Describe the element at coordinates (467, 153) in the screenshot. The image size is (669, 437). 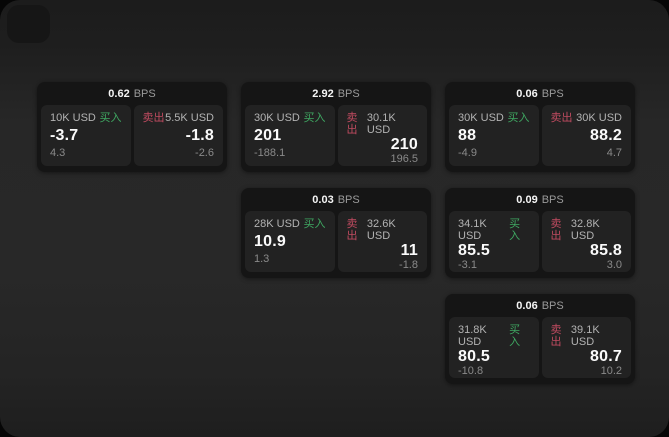
I see `buy-delta: -4.9` at that location.